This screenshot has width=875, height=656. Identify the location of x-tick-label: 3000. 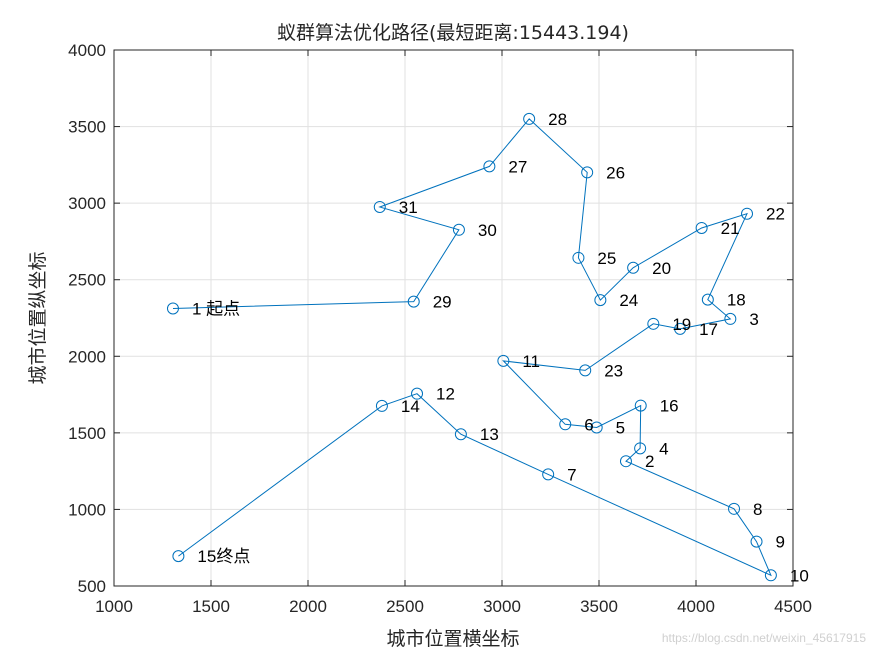
(502, 606).